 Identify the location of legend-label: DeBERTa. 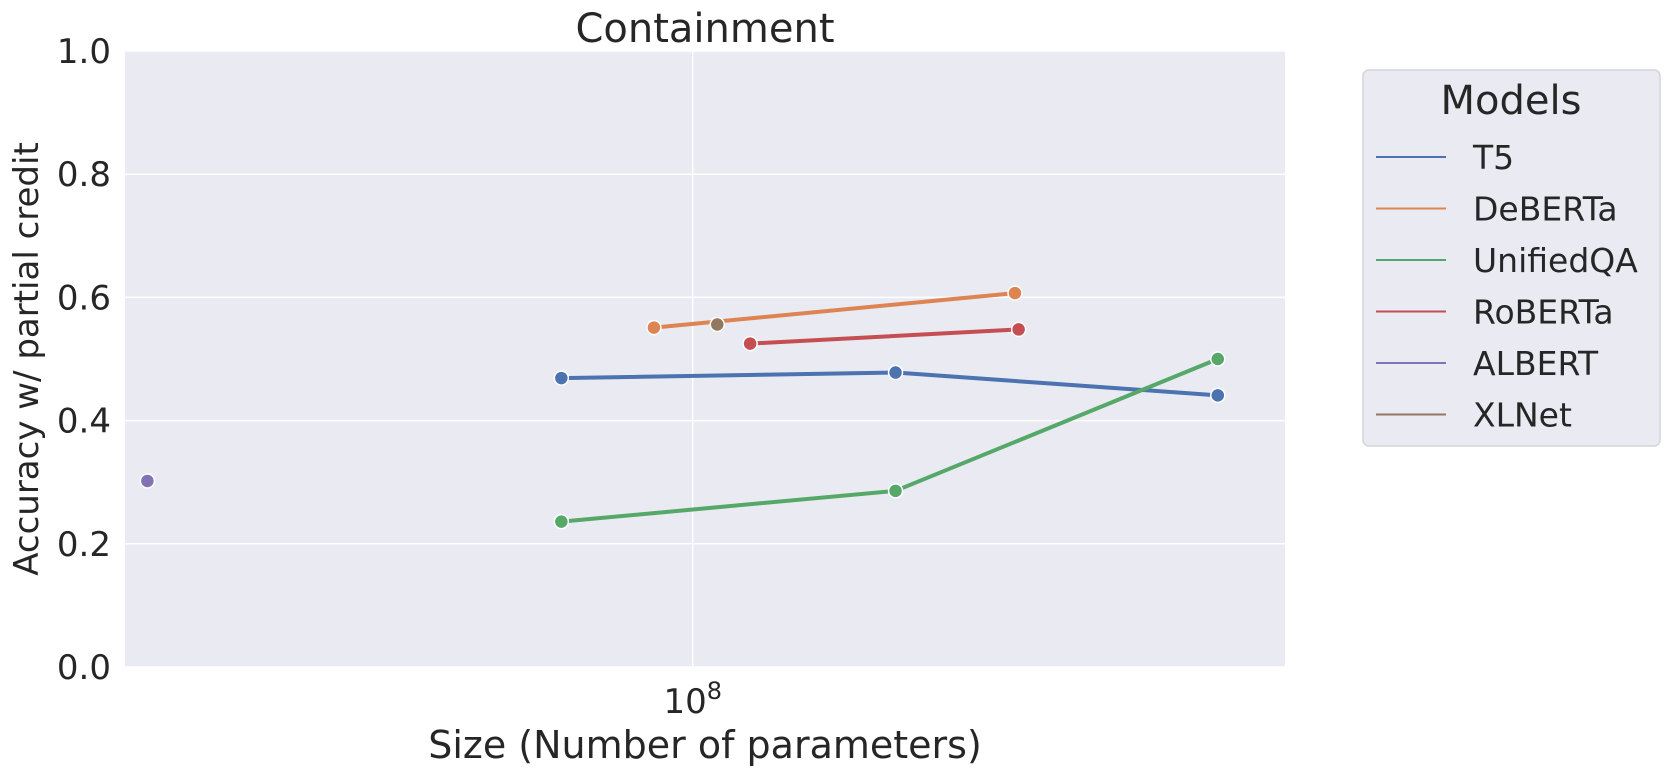
(1545, 209).